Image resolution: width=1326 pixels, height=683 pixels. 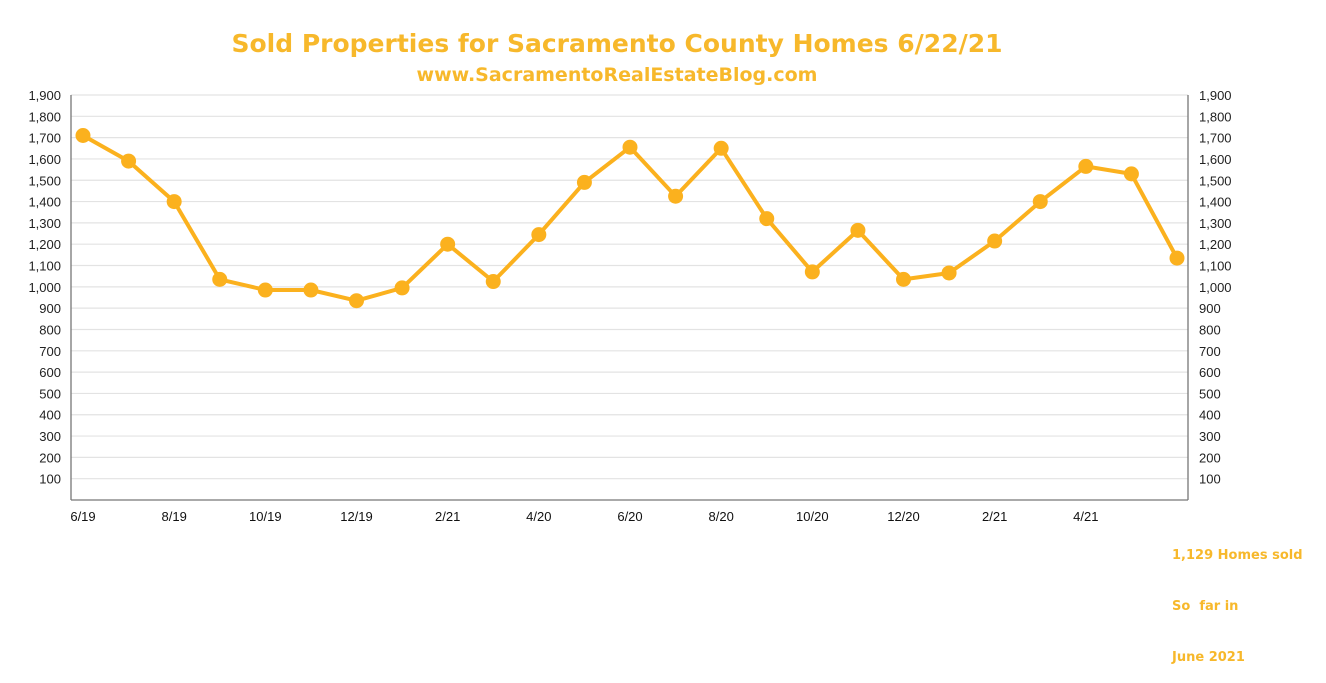 What do you see at coordinates (1210, 393) in the screenshot?
I see `y-tick-right-500: 500` at bounding box center [1210, 393].